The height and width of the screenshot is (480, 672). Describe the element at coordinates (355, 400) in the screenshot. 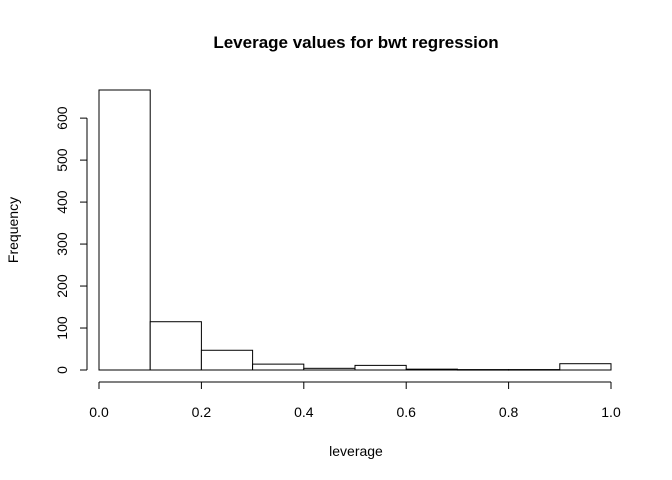

I see `x-axis: 0.0 0.2 0.4 0.6 0.8 1.0` at that location.